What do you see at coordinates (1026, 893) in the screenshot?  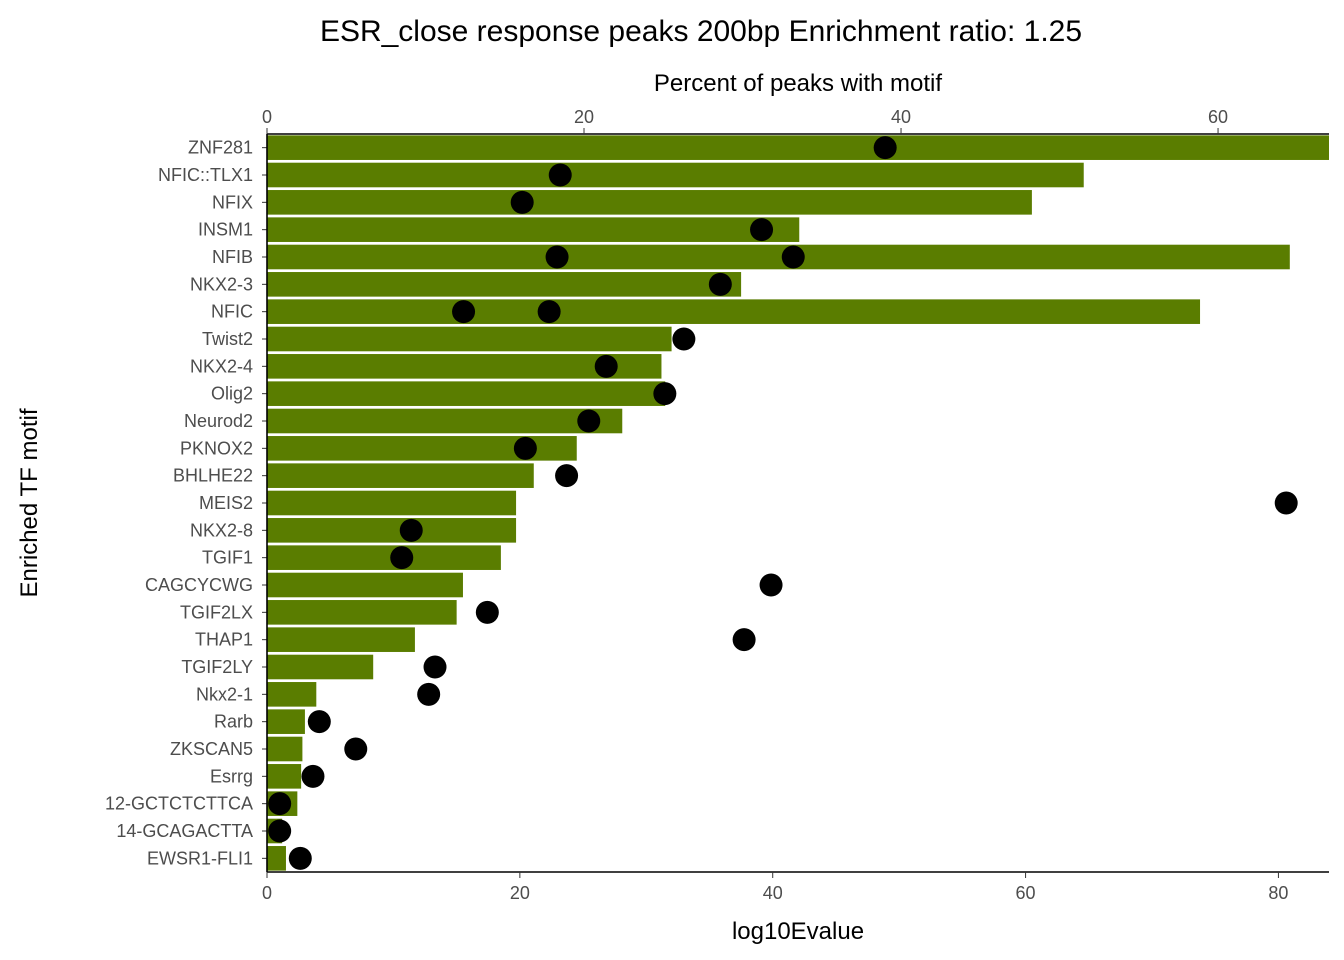 I see `bottom-tick-label: 60` at bounding box center [1026, 893].